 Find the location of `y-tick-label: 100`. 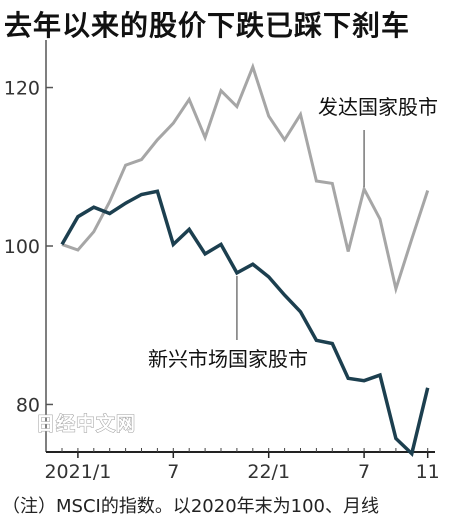

y-tick-label: 100 is located at coordinates (22, 247).